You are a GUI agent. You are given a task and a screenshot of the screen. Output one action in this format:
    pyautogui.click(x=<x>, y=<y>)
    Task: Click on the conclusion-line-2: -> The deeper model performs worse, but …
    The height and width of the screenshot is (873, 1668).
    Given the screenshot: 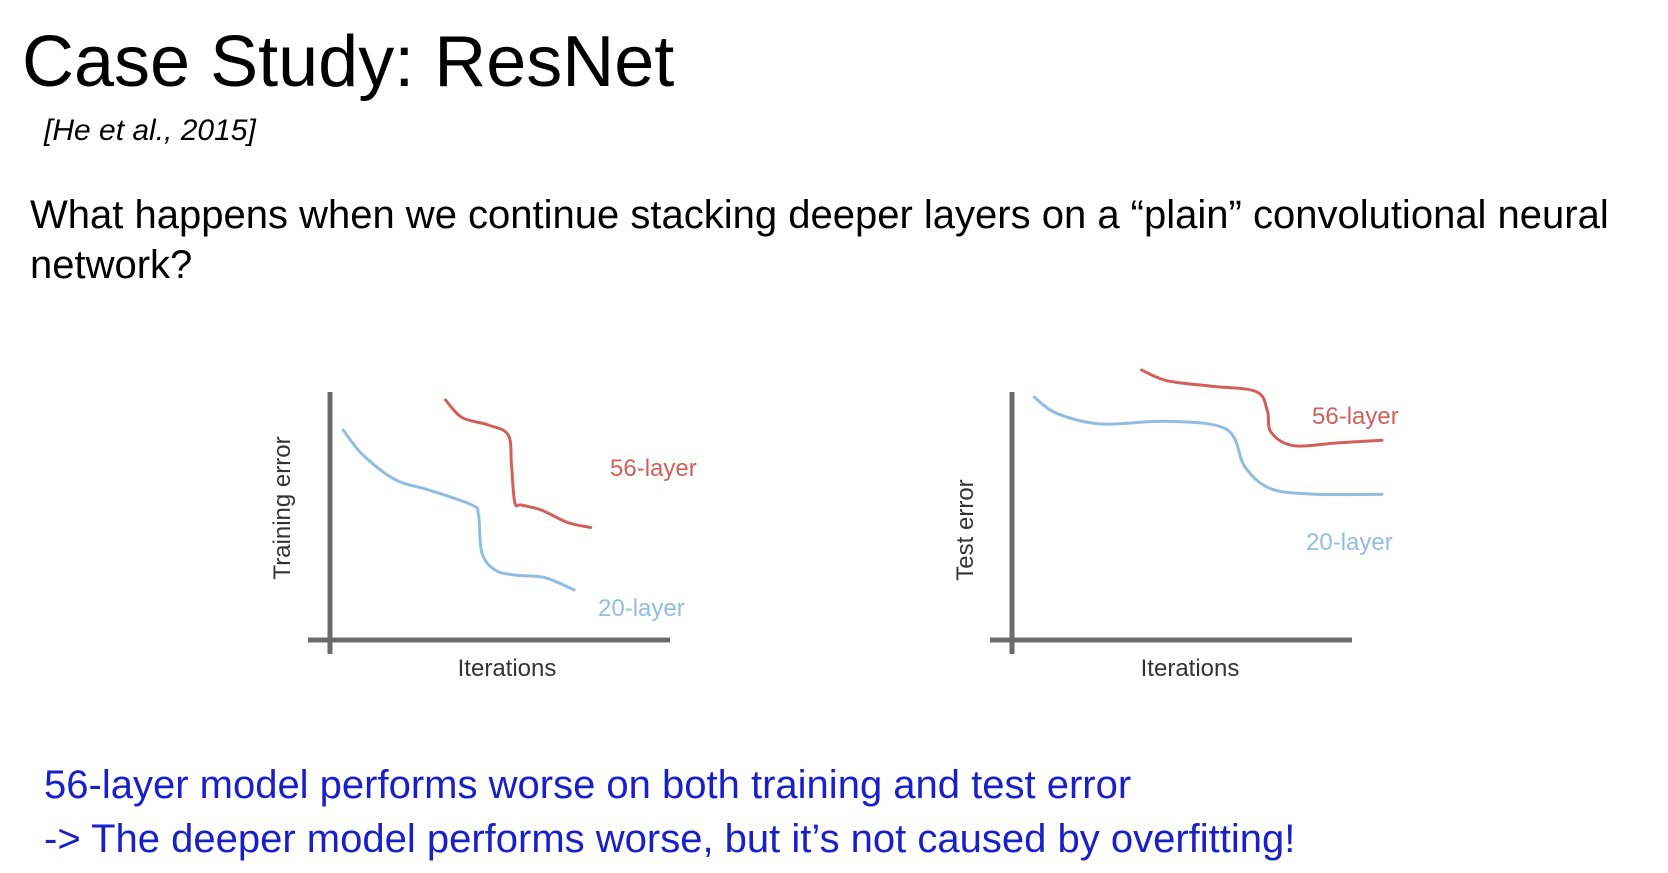 What is the action you would take?
    pyautogui.click(x=670, y=839)
    